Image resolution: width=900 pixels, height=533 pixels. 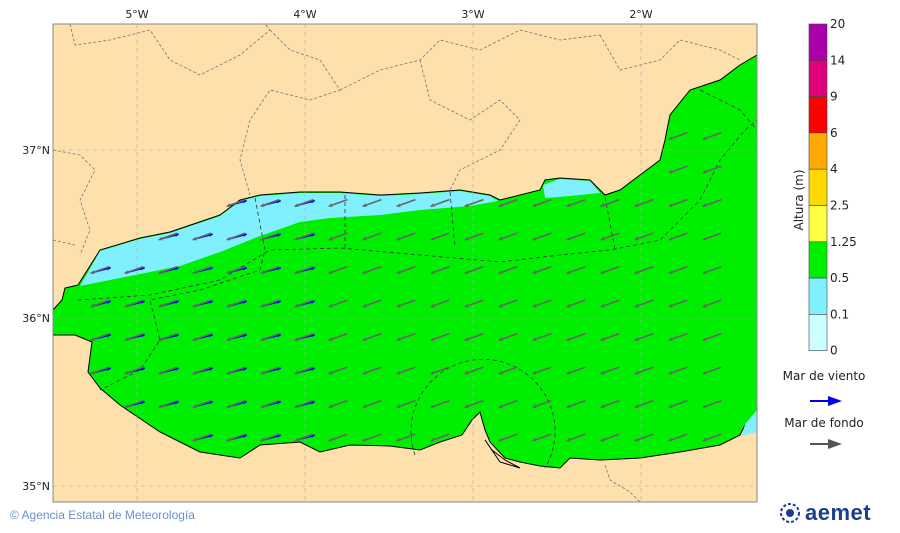 What do you see at coordinates (837, 60) in the screenshot?
I see `colorbar-level: 14` at bounding box center [837, 60].